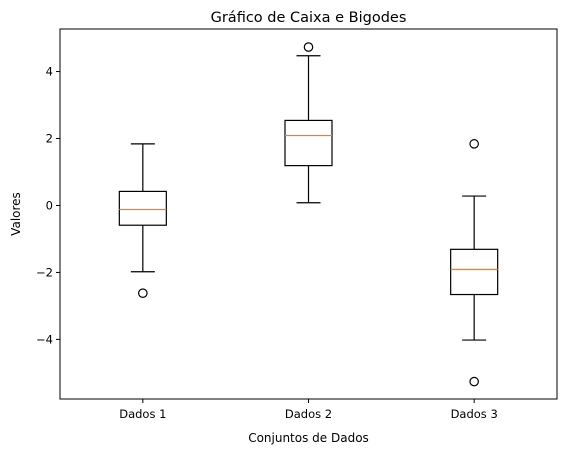  What do you see at coordinates (44, 272) in the screenshot?
I see `y-tick-label: −2` at bounding box center [44, 272].